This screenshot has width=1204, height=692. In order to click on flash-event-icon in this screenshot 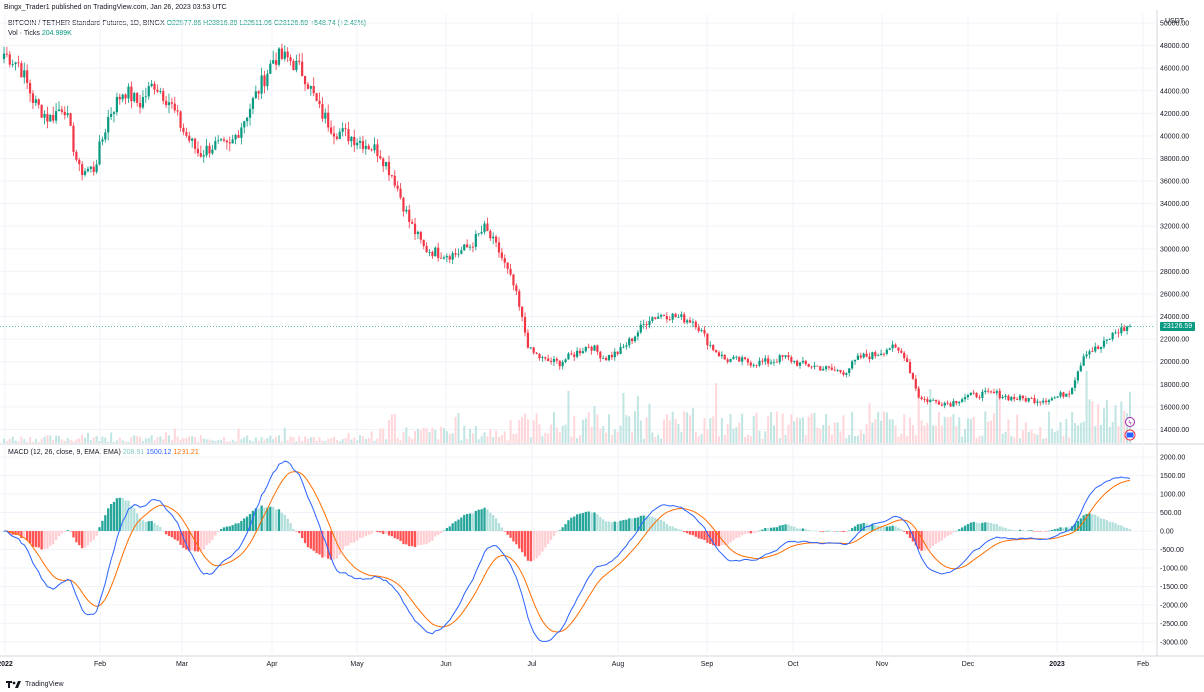, I will do `click(1130, 422)`.